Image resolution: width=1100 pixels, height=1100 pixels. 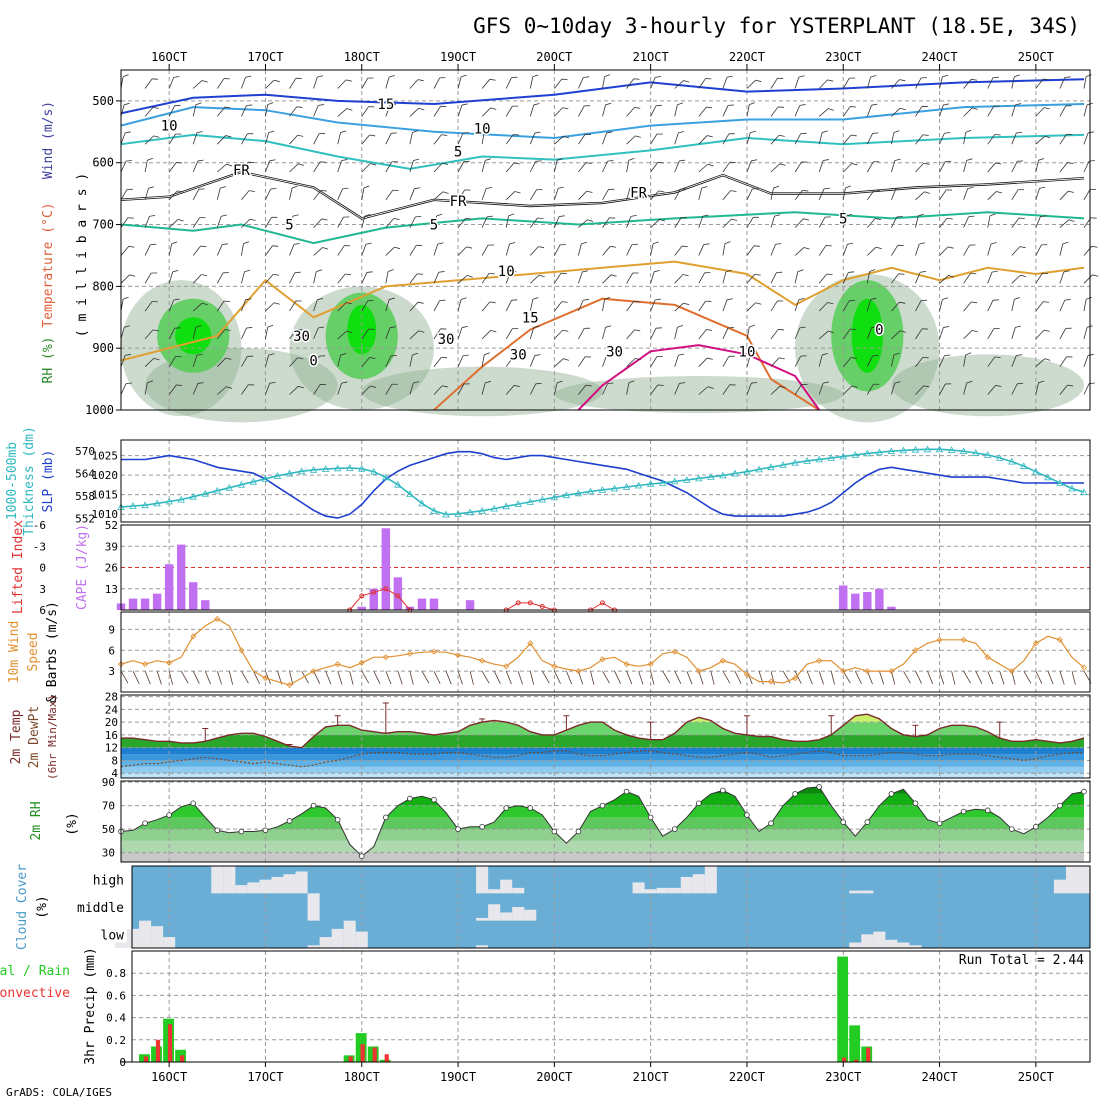 What do you see at coordinates (85, 518) in the screenshot?
I see `thickness-tick: 552` at bounding box center [85, 518].